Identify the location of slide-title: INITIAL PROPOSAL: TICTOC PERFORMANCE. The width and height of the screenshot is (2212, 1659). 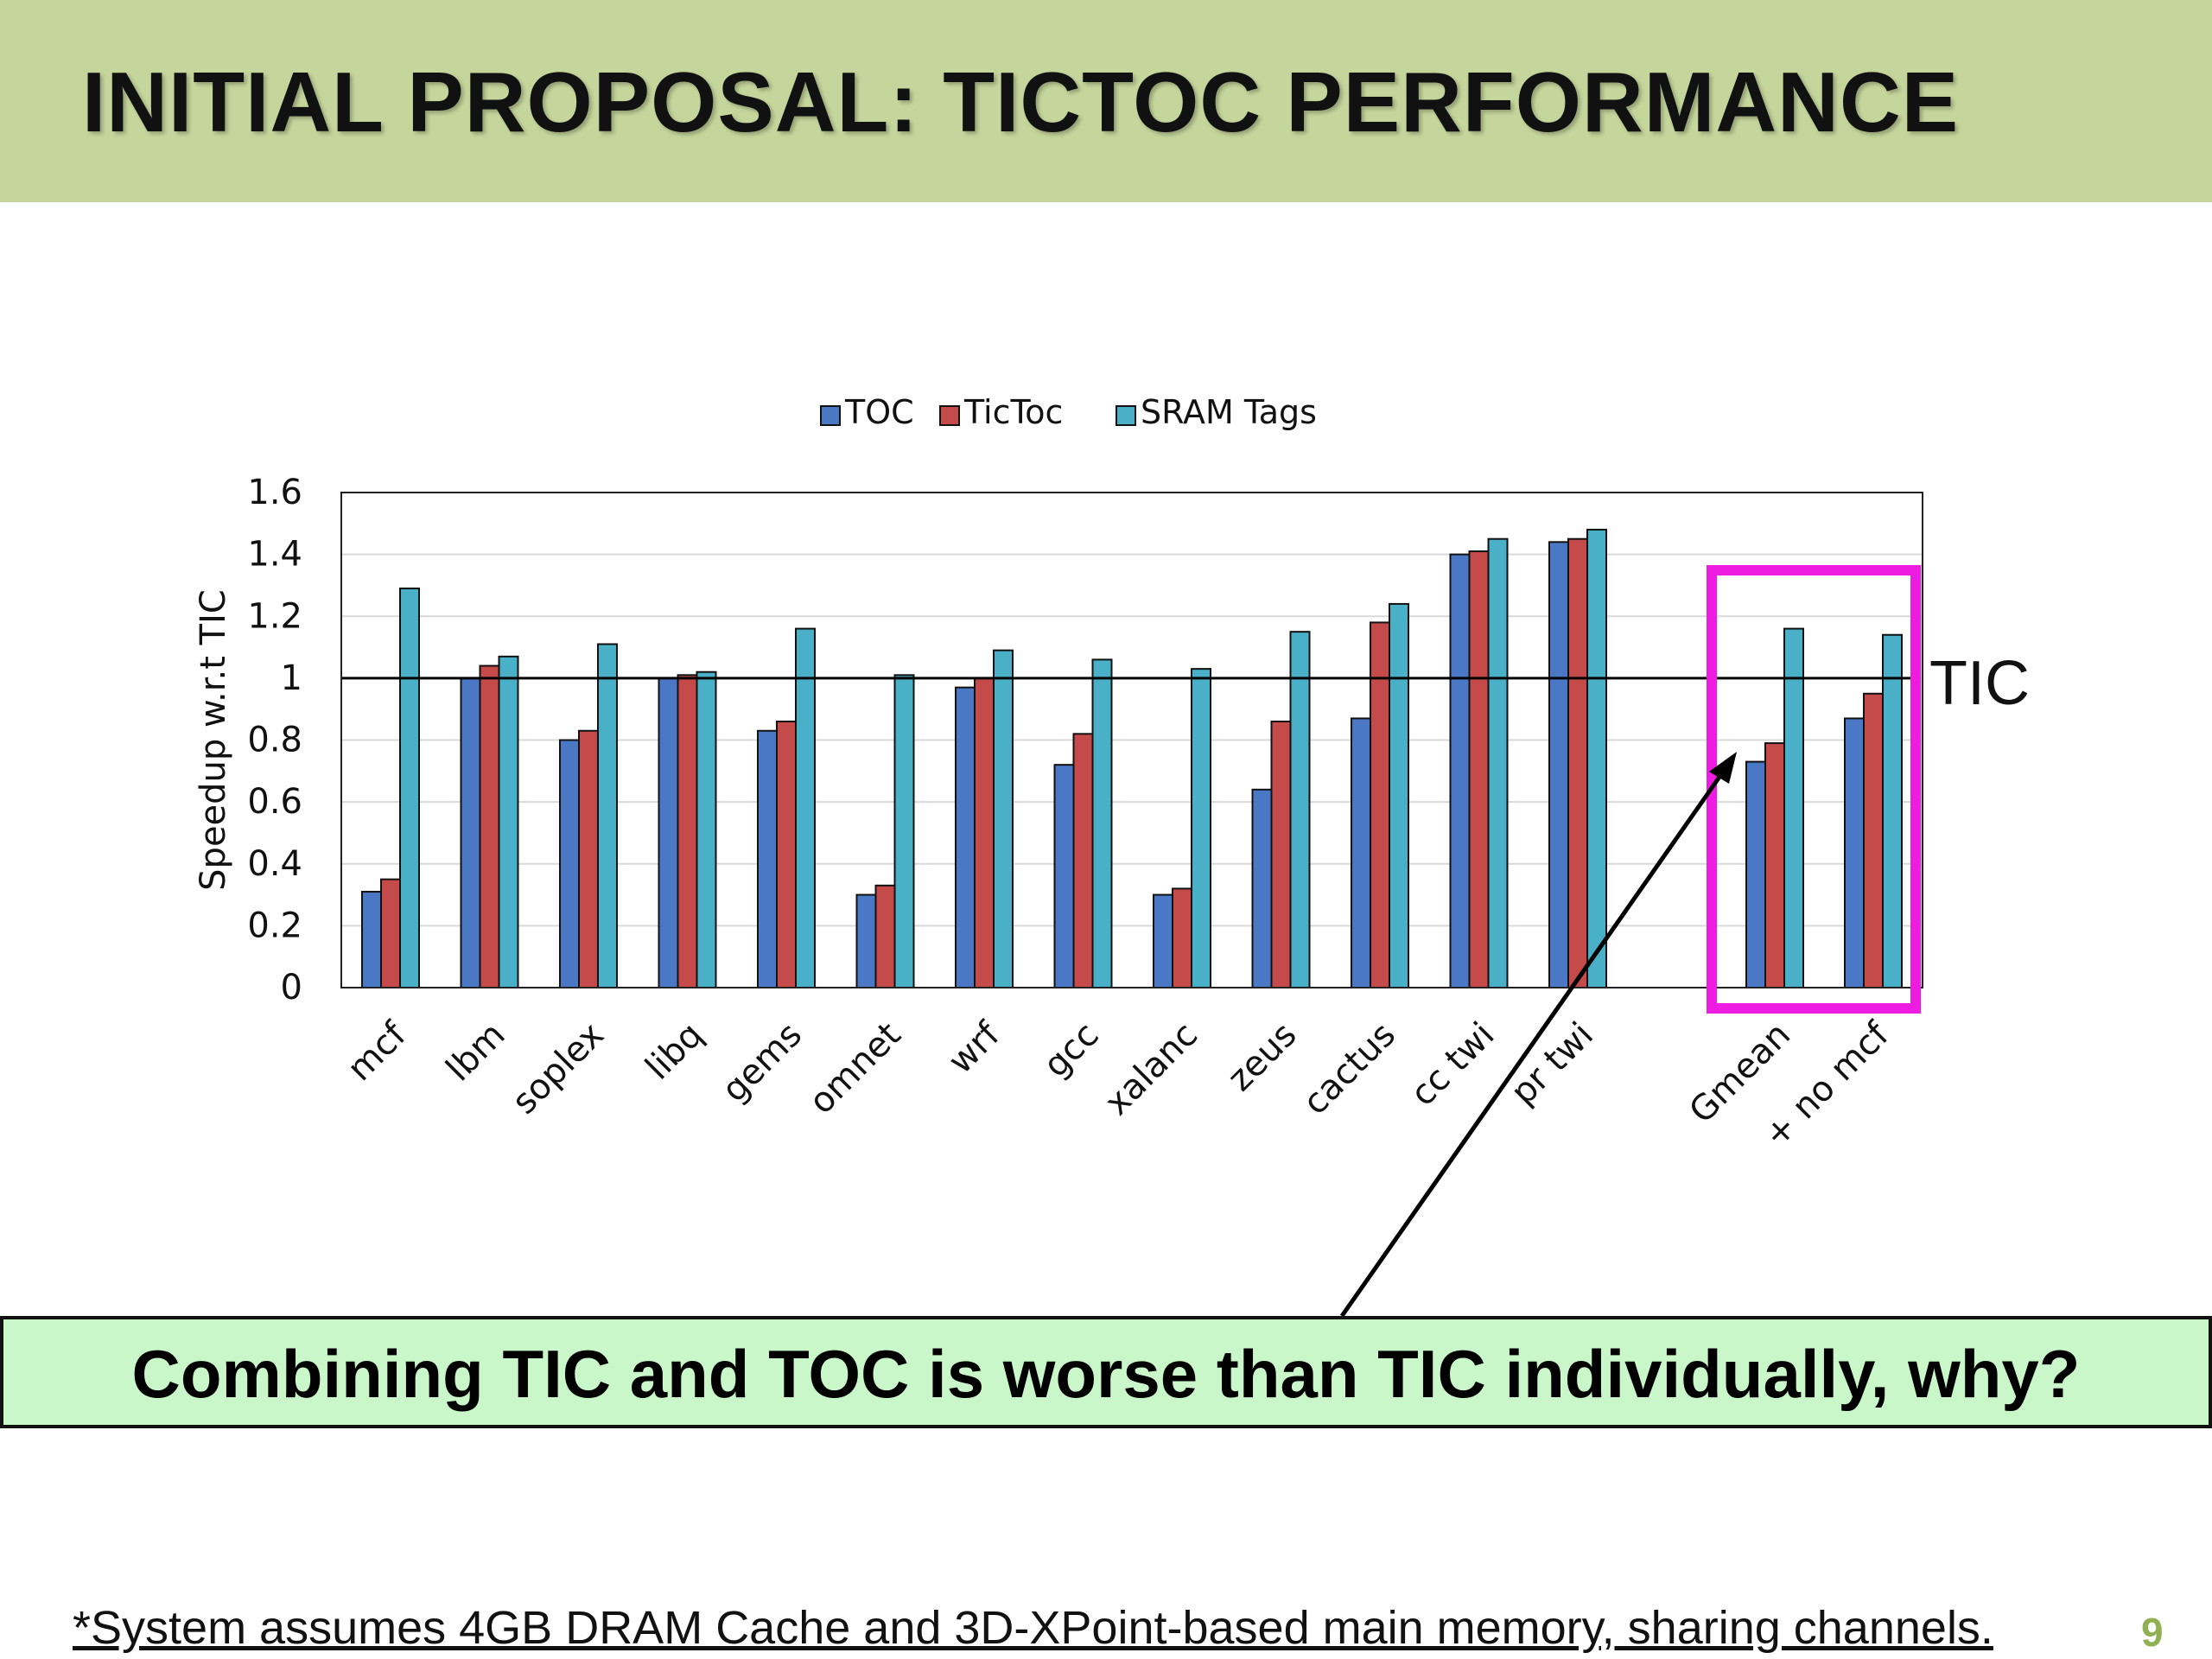
(1021, 101).